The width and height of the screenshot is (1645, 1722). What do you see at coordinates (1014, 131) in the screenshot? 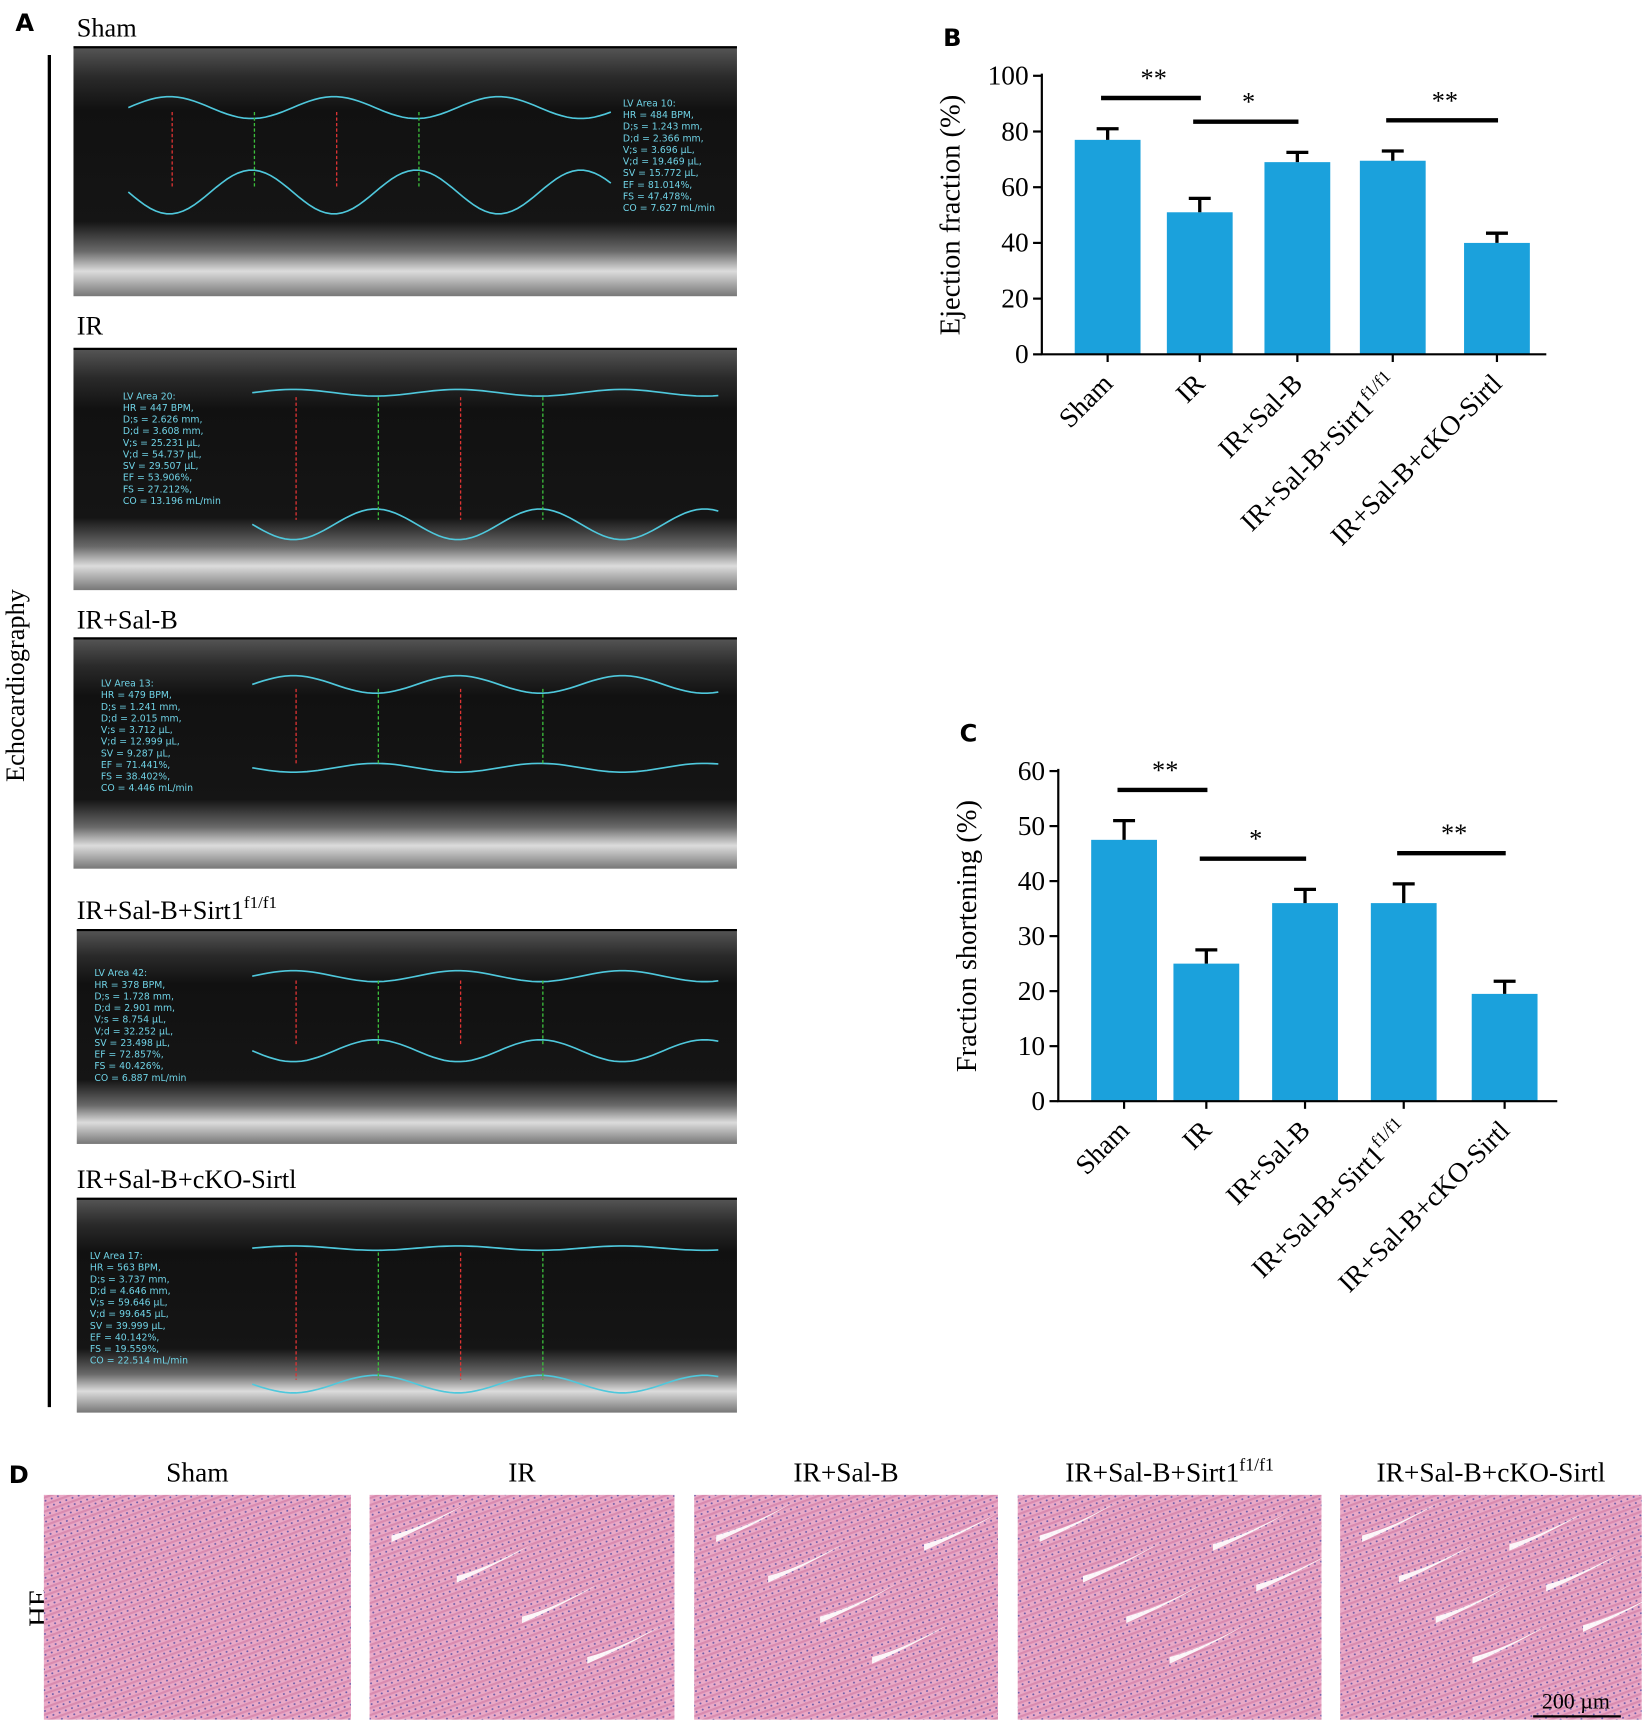
I see `y-tick-label: 80` at bounding box center [1014, 131].